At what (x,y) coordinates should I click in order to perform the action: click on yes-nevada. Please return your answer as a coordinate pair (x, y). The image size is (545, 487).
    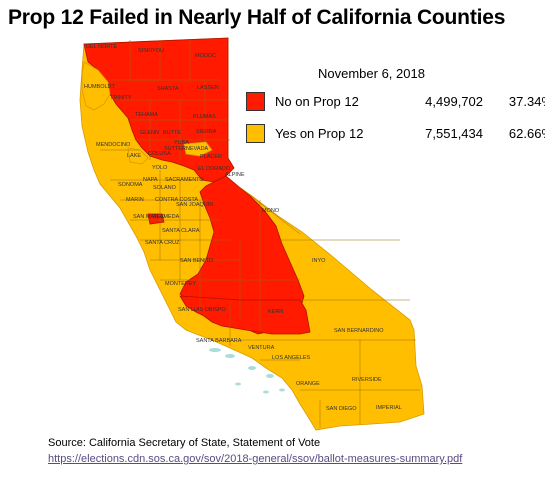
    Looking at the image, I should click on (198, 149).